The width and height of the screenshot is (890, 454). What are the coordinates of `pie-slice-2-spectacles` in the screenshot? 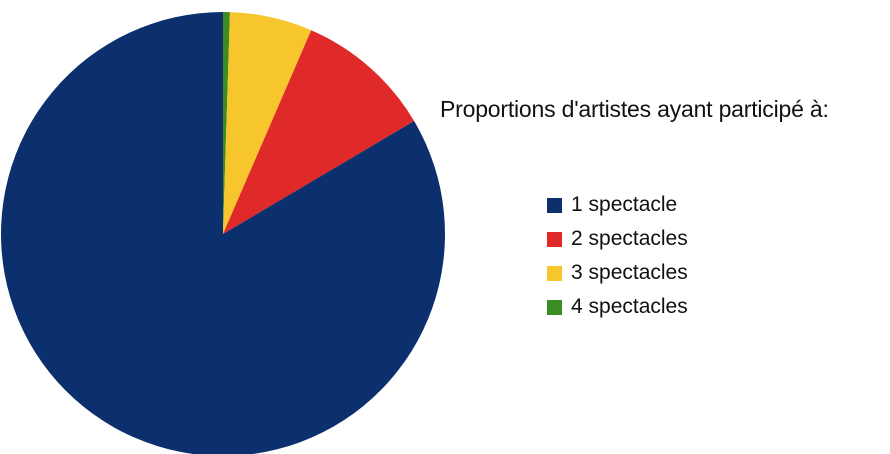 It's located at (319, 132).